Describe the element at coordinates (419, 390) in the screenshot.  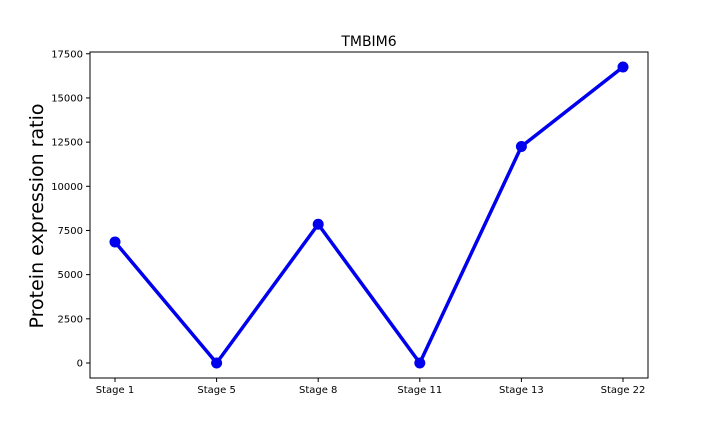
I see `x-tick-label: Stage 11` at that location.